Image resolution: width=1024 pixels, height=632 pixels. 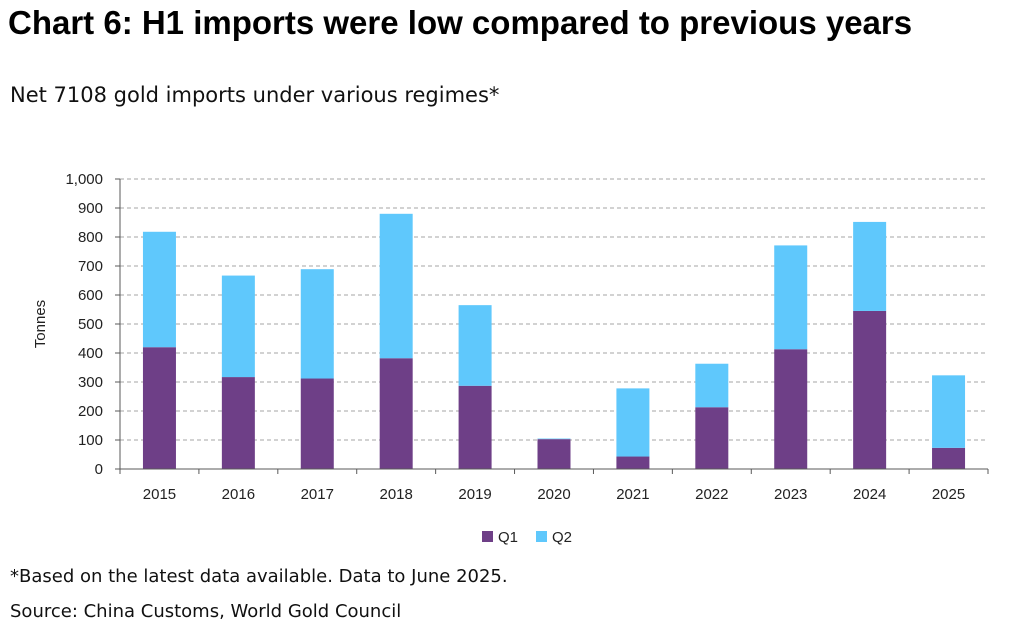 I want to click on legend: Q1 Q2, so click(x=527, y=537).